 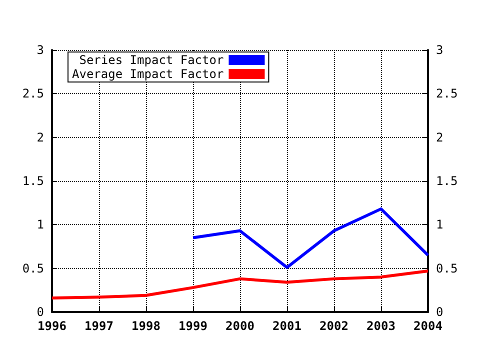 I want to click on y2-tick-label: 2, so click(x=440, y=137).